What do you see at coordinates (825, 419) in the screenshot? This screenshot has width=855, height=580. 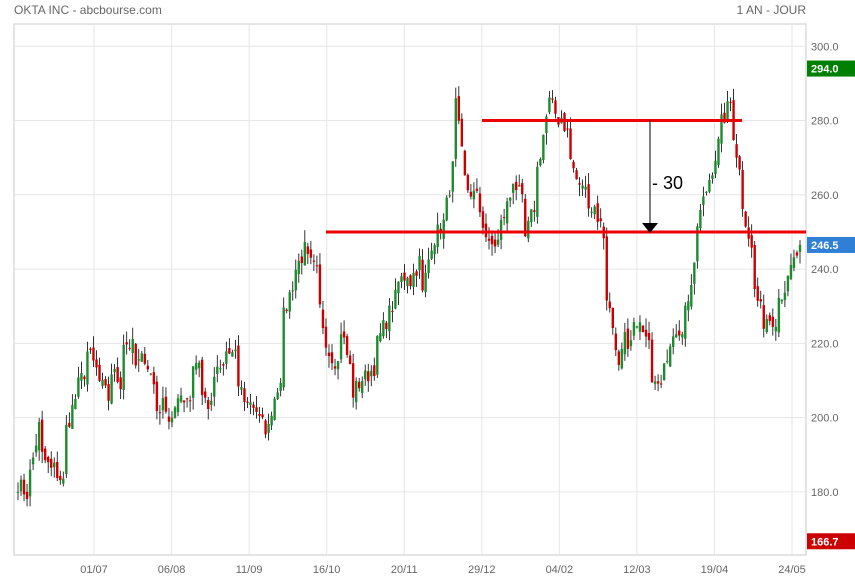 I see `y-tick-label: 200.0` at bounding box center [825, 419].